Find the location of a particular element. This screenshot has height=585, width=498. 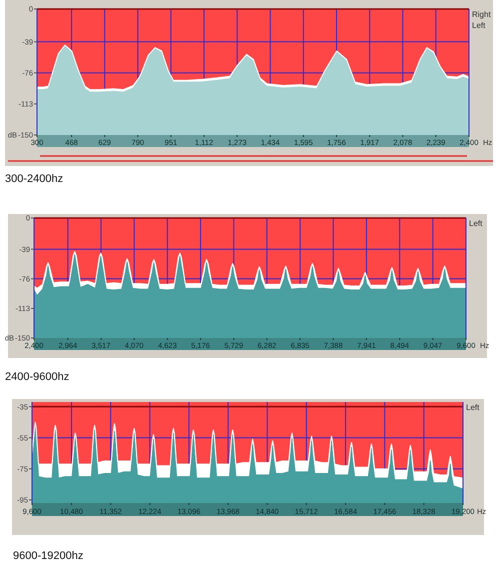

text: 2400-9600hz is located at coordinates (37, 377).